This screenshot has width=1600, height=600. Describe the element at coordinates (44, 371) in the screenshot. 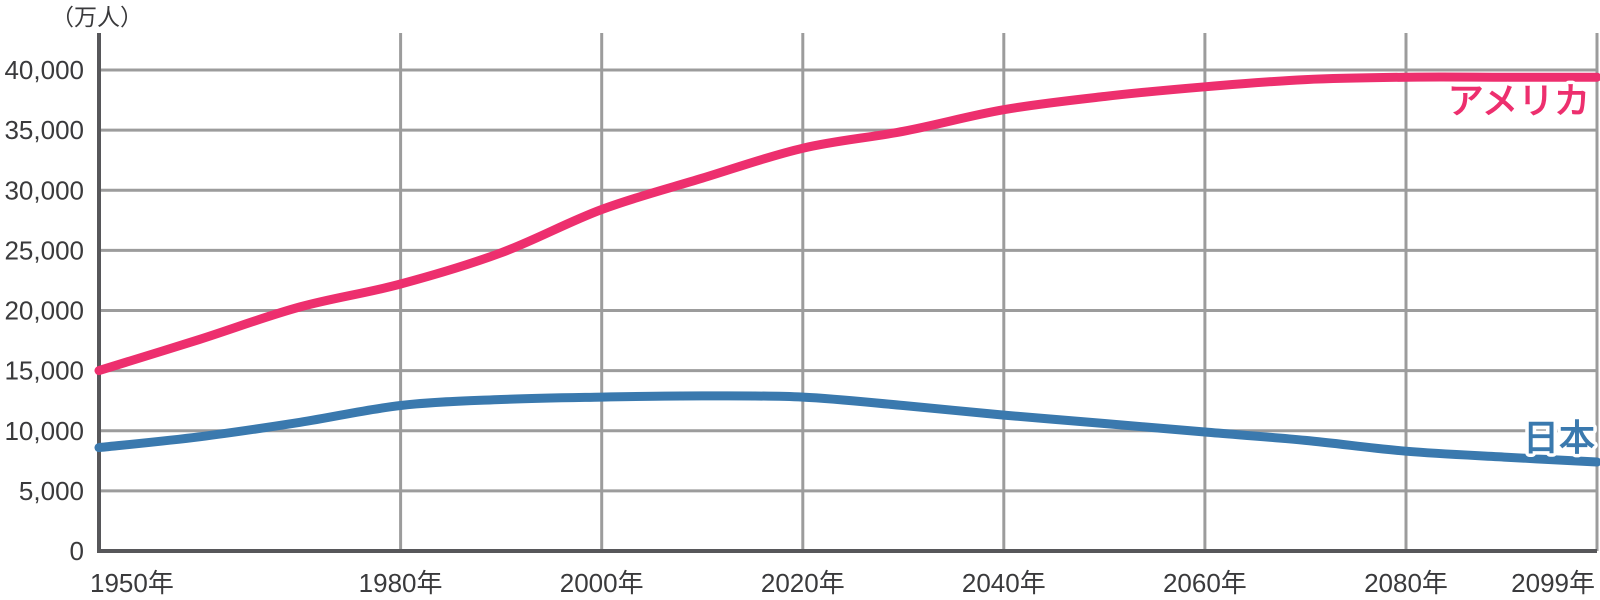

I see `y-tick-label-15000: 15,000` at that location.